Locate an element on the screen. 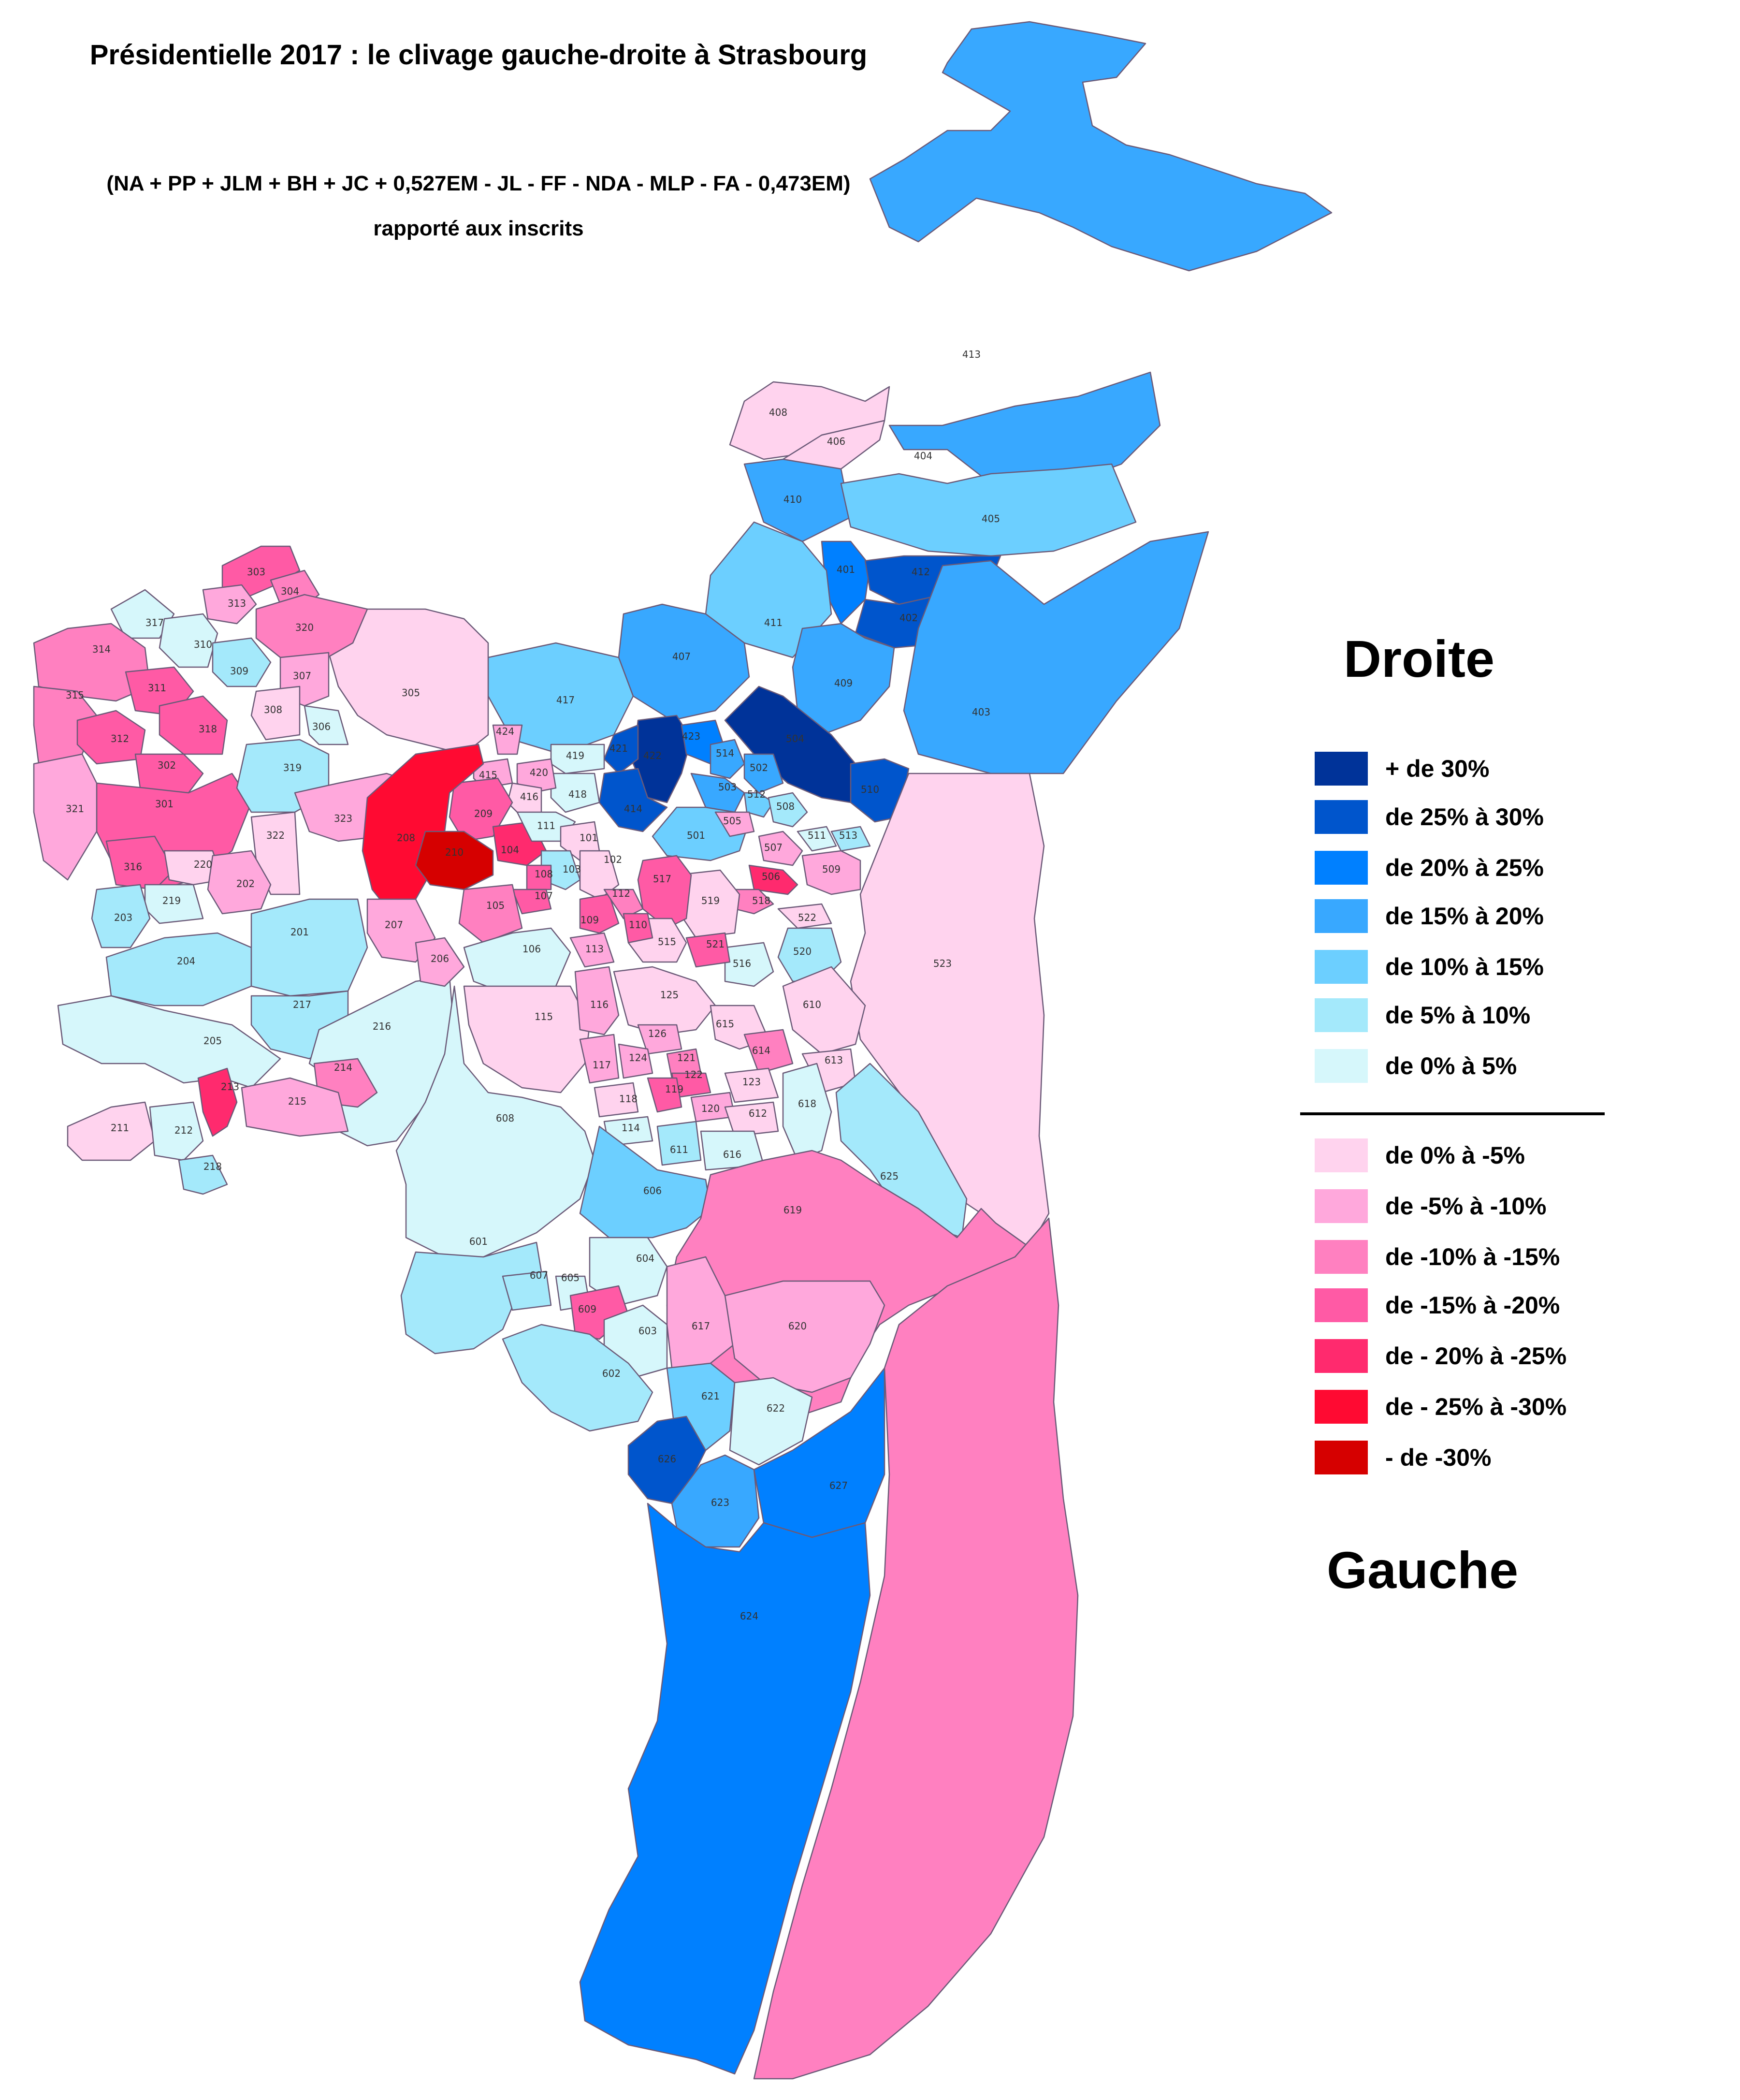 Image resolution: width=1740 pixels, height=2100 pixels. legend-label: de 10% à 15% is located at coordinates (1464, 966).